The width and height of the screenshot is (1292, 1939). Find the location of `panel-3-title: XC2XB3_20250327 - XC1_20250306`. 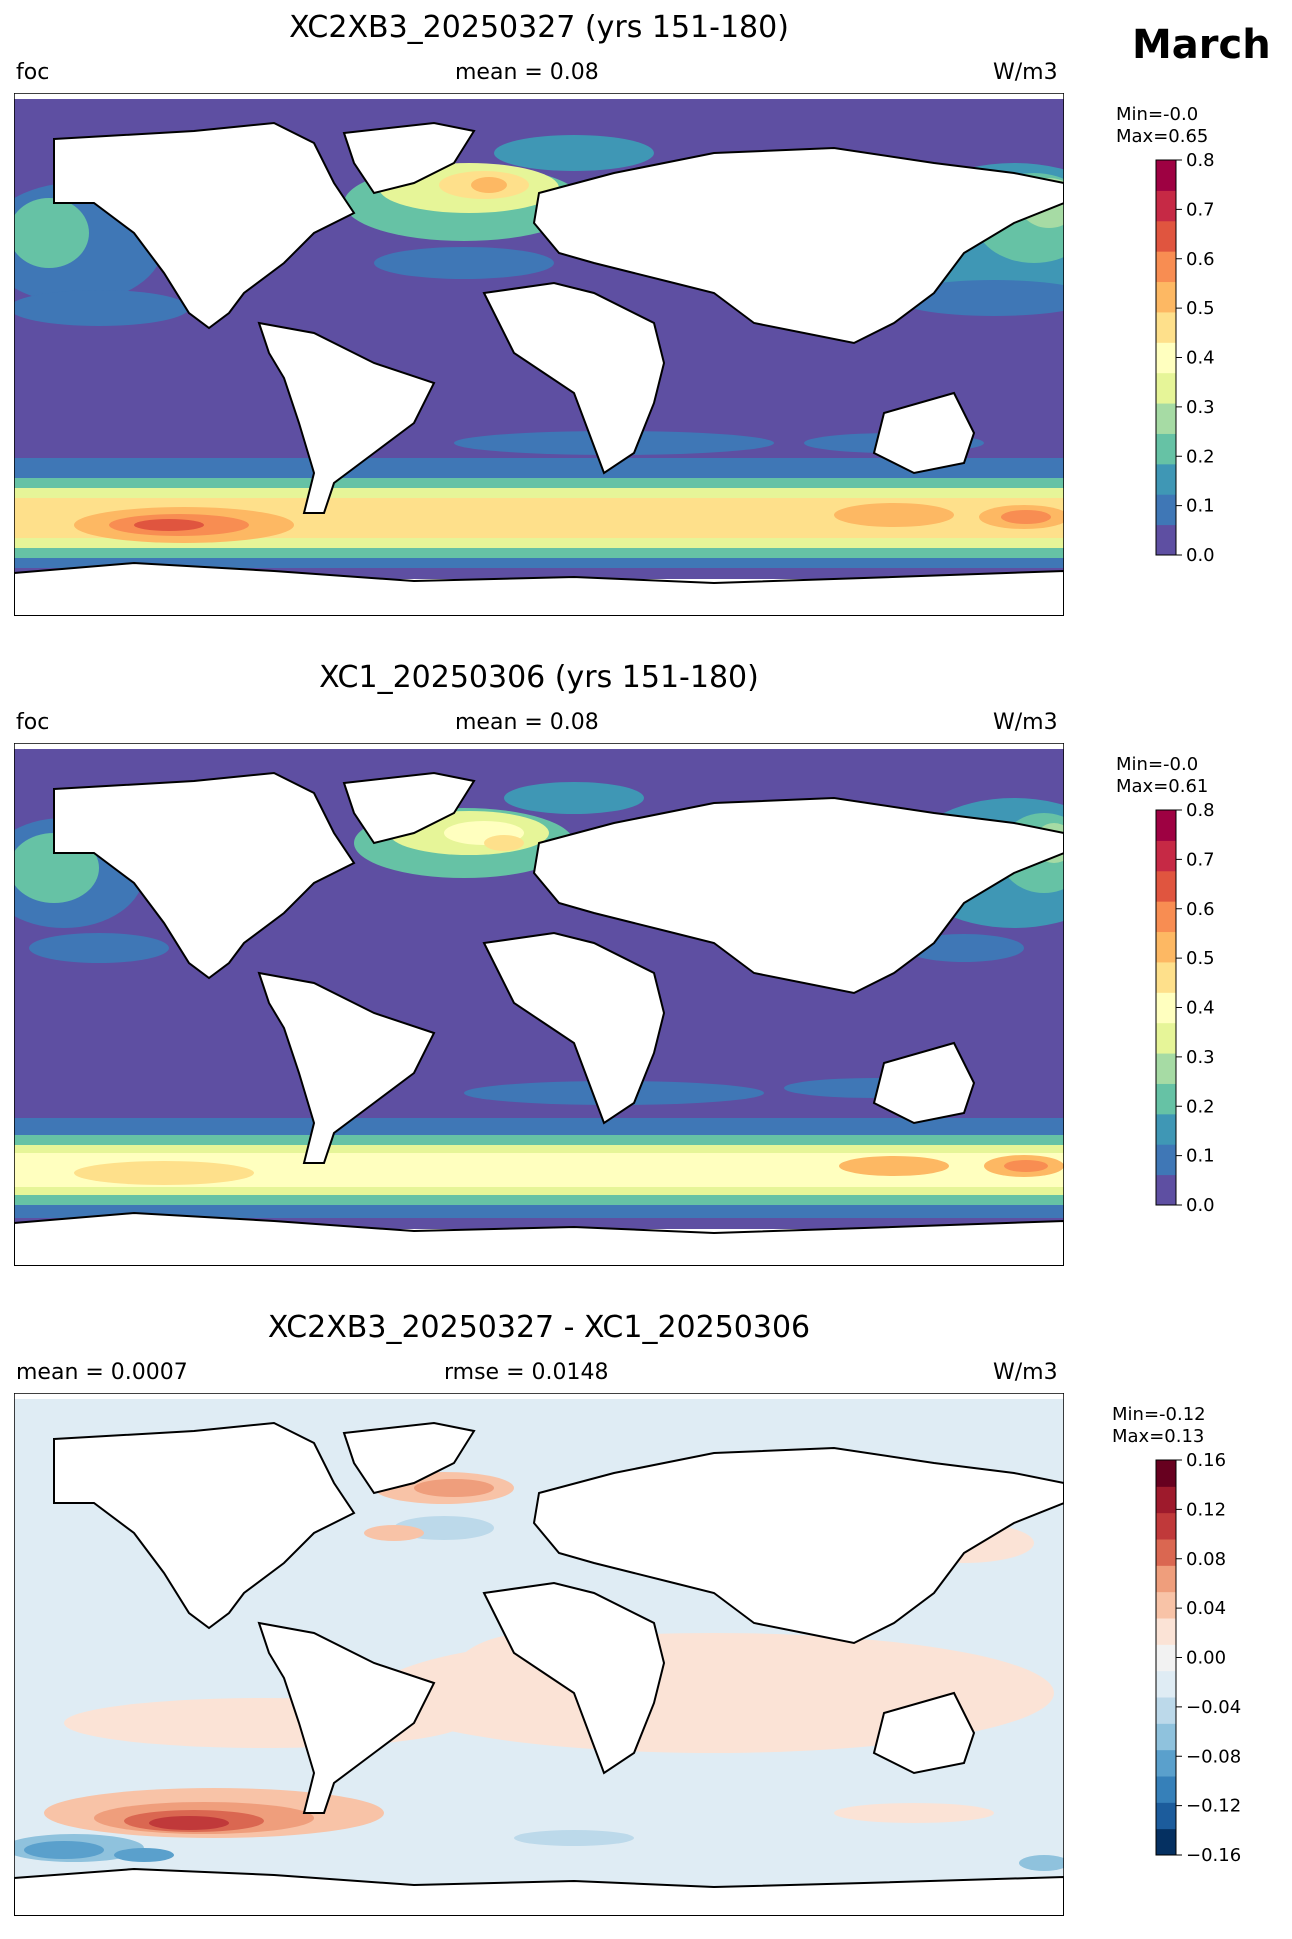

panel-3-title: XC2XB3_20250327 - XC1_20250306 is located at coordinates (539, 1327).